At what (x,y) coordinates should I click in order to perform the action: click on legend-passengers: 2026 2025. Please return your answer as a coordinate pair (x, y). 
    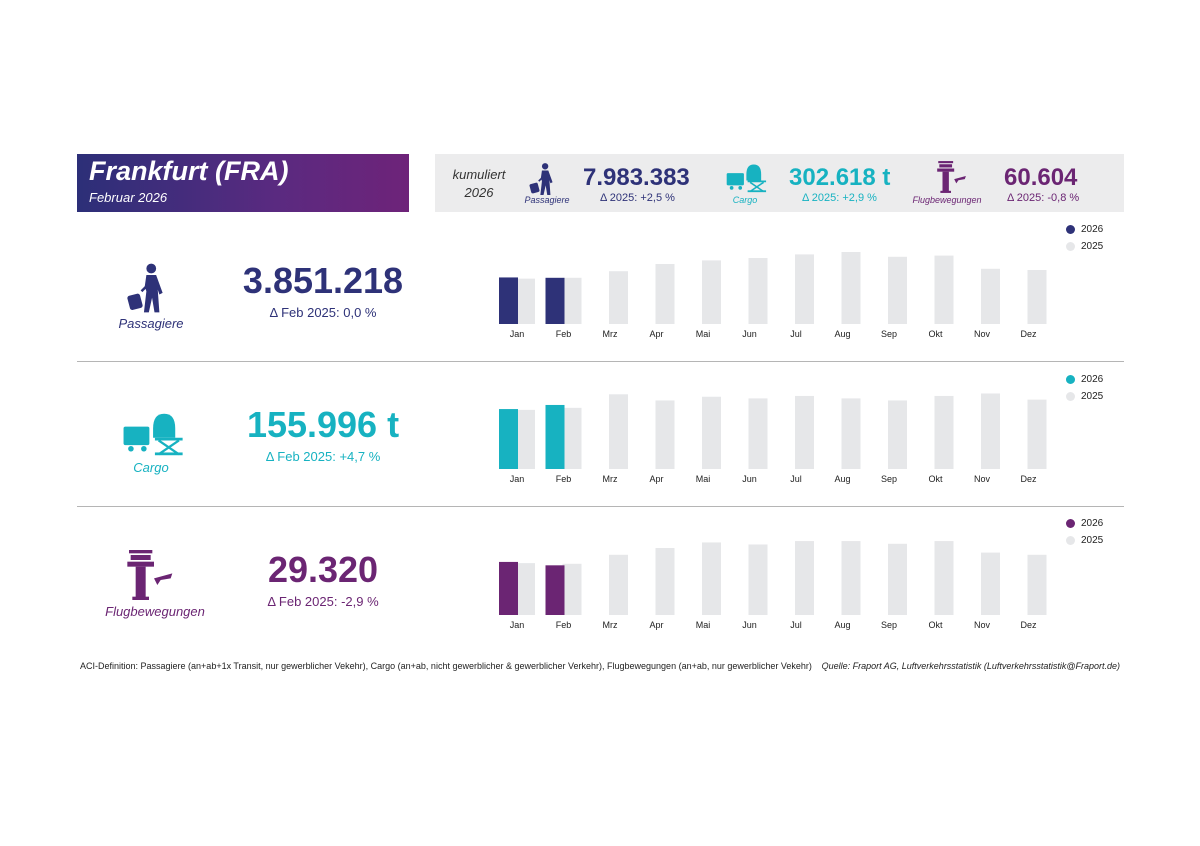
    Looking at the image, I should click on (1084, 238).